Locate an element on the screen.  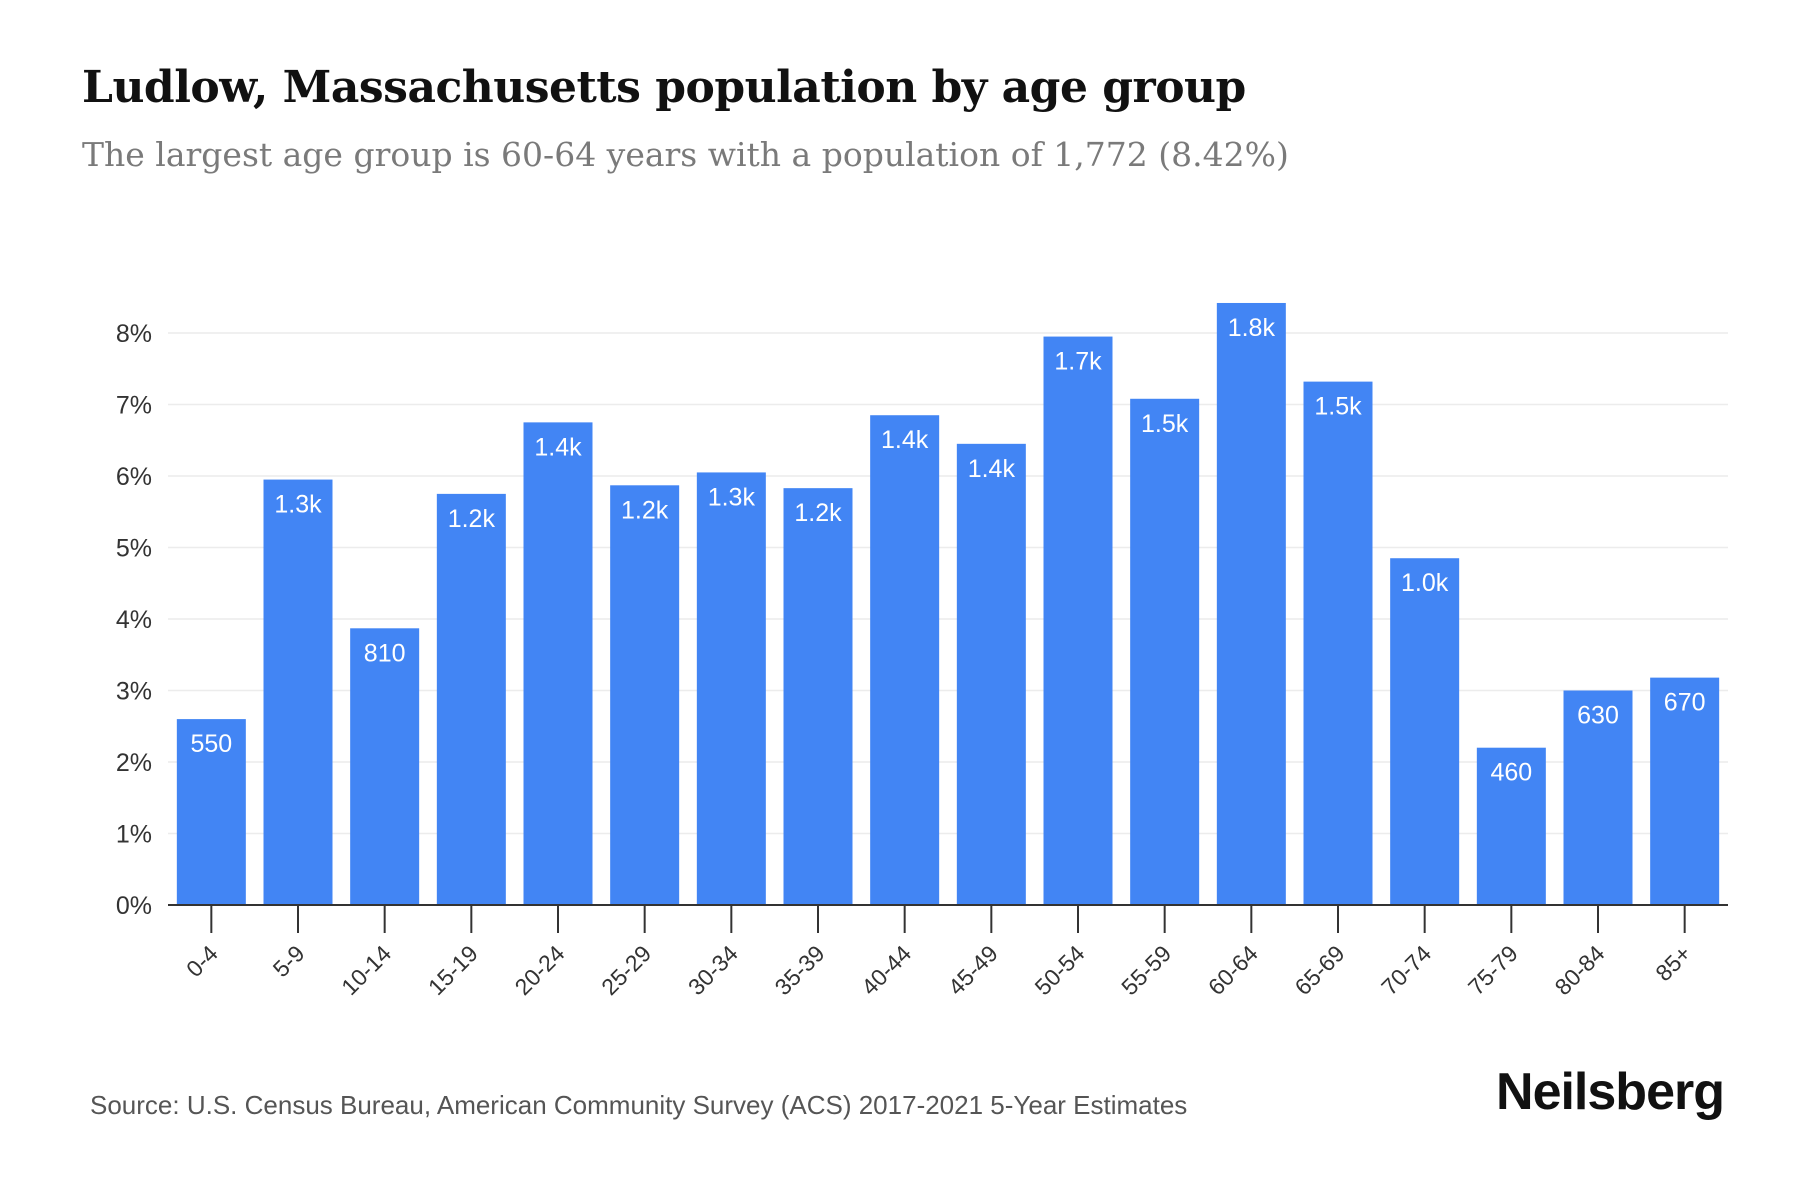
x-tick-label: 5-9 is located at coordinates (289, 961).